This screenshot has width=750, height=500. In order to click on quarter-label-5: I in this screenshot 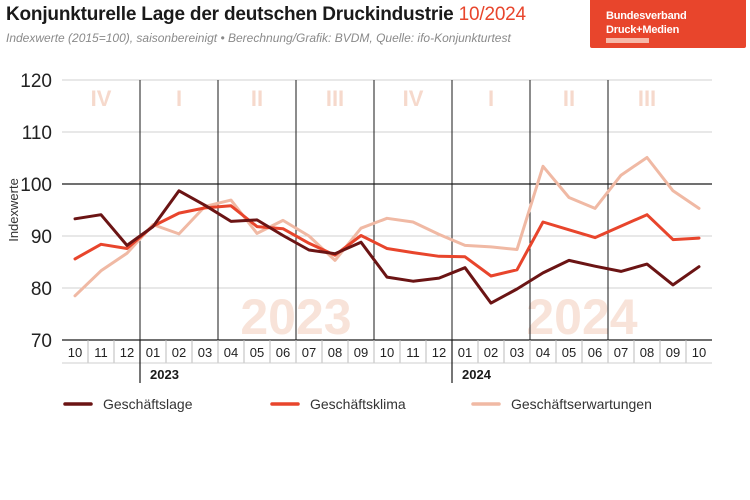, I will do `click(491, 98)`.